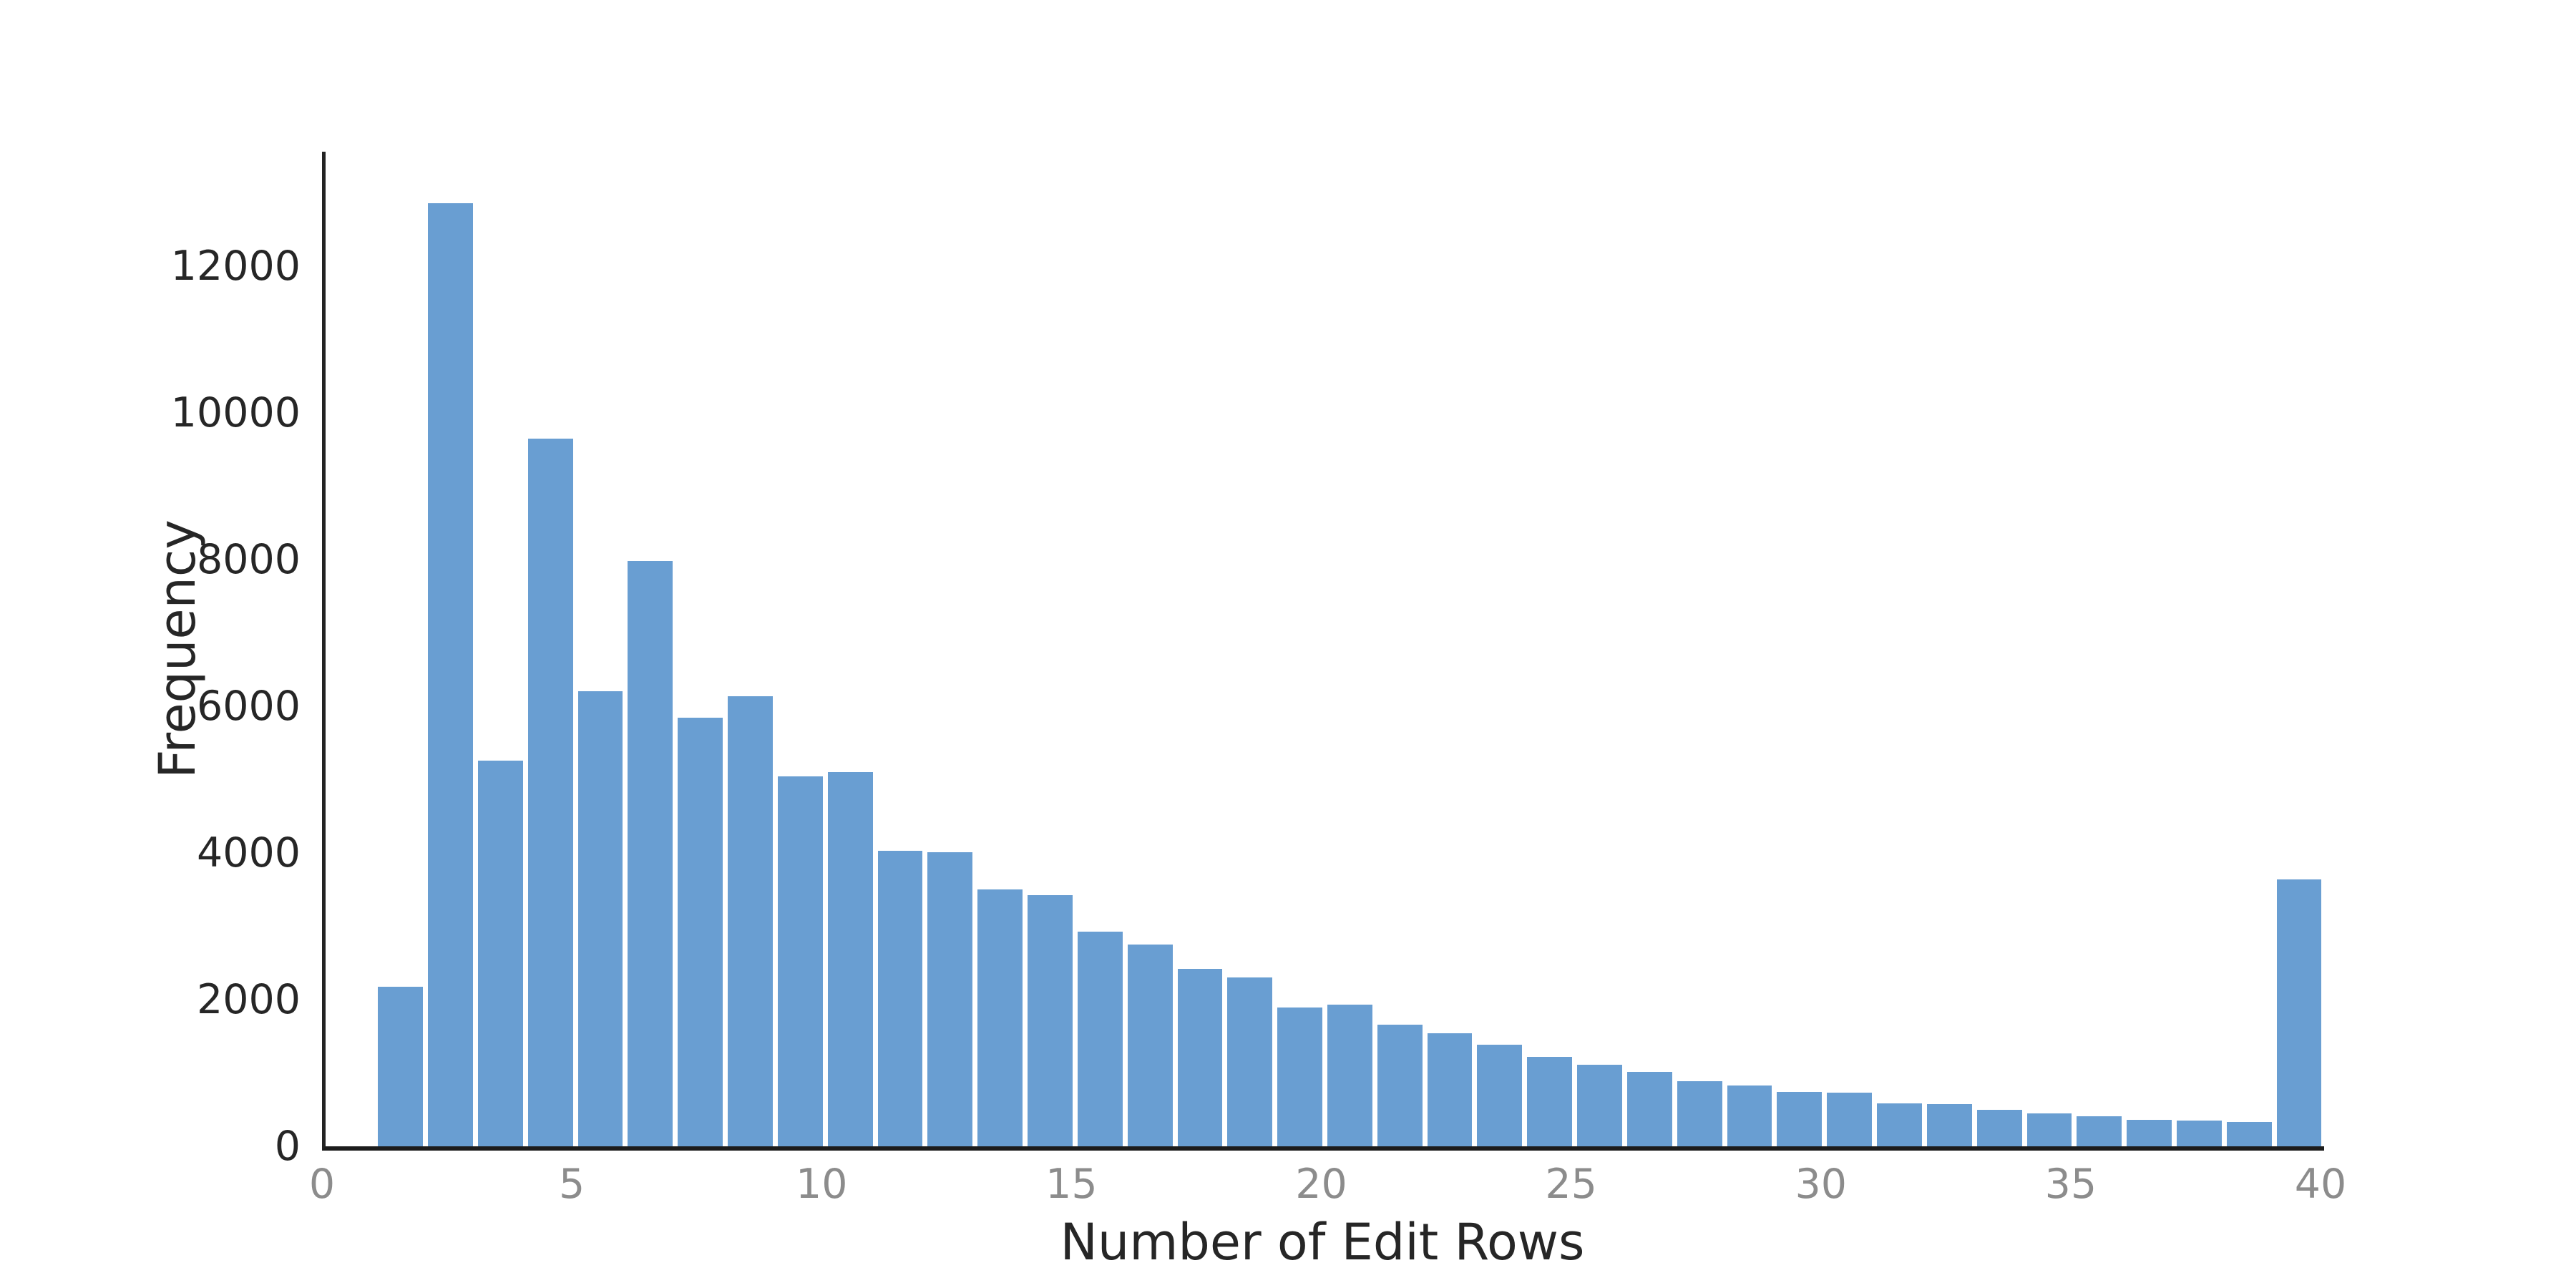  Describe the element at coordinates (2070, 1184) in the screenshot. I see `x-tick-label: 35` at that location.